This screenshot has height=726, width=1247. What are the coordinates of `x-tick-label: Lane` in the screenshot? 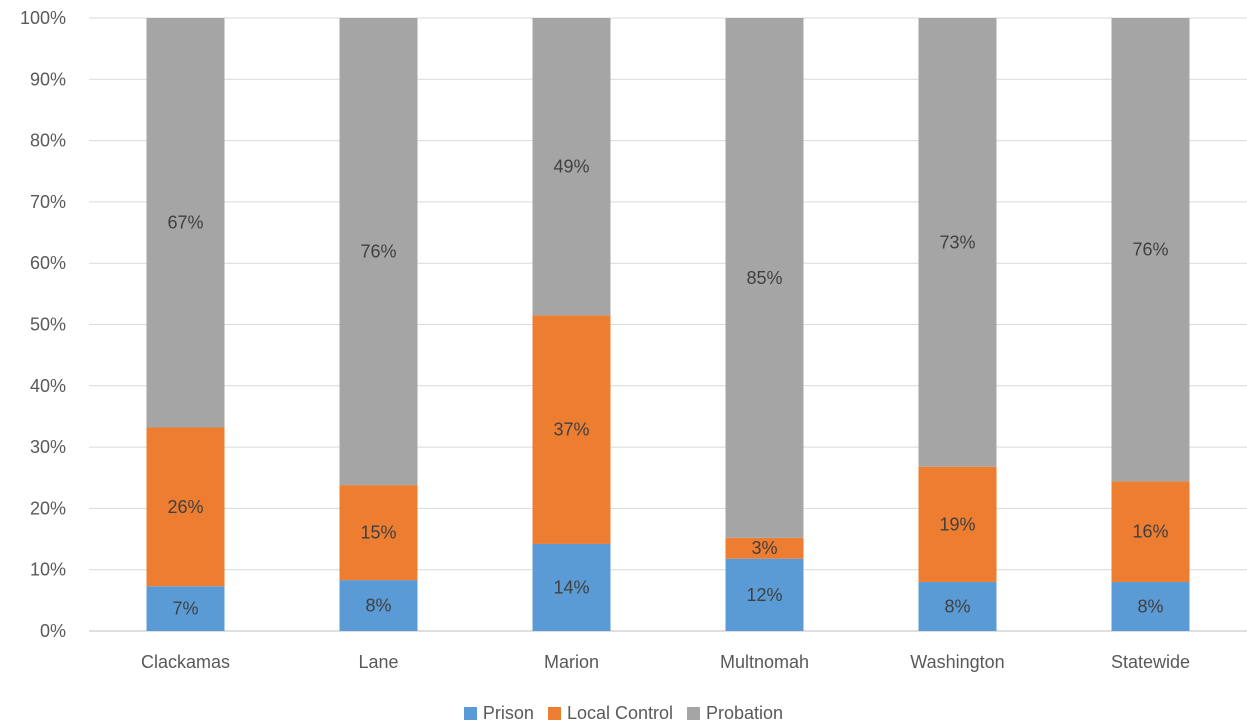 It's located at (378, 662).